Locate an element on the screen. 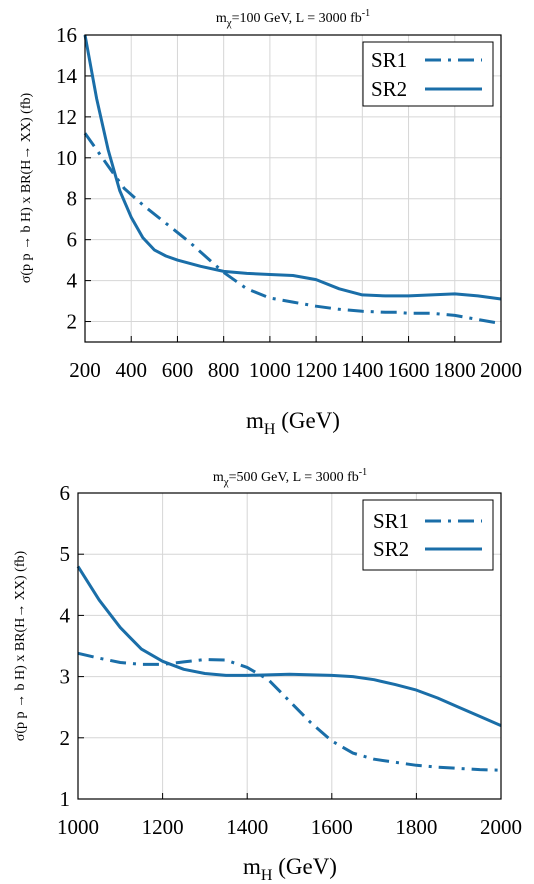  y-tick-label: 16 is located at coordinates (66, 35).